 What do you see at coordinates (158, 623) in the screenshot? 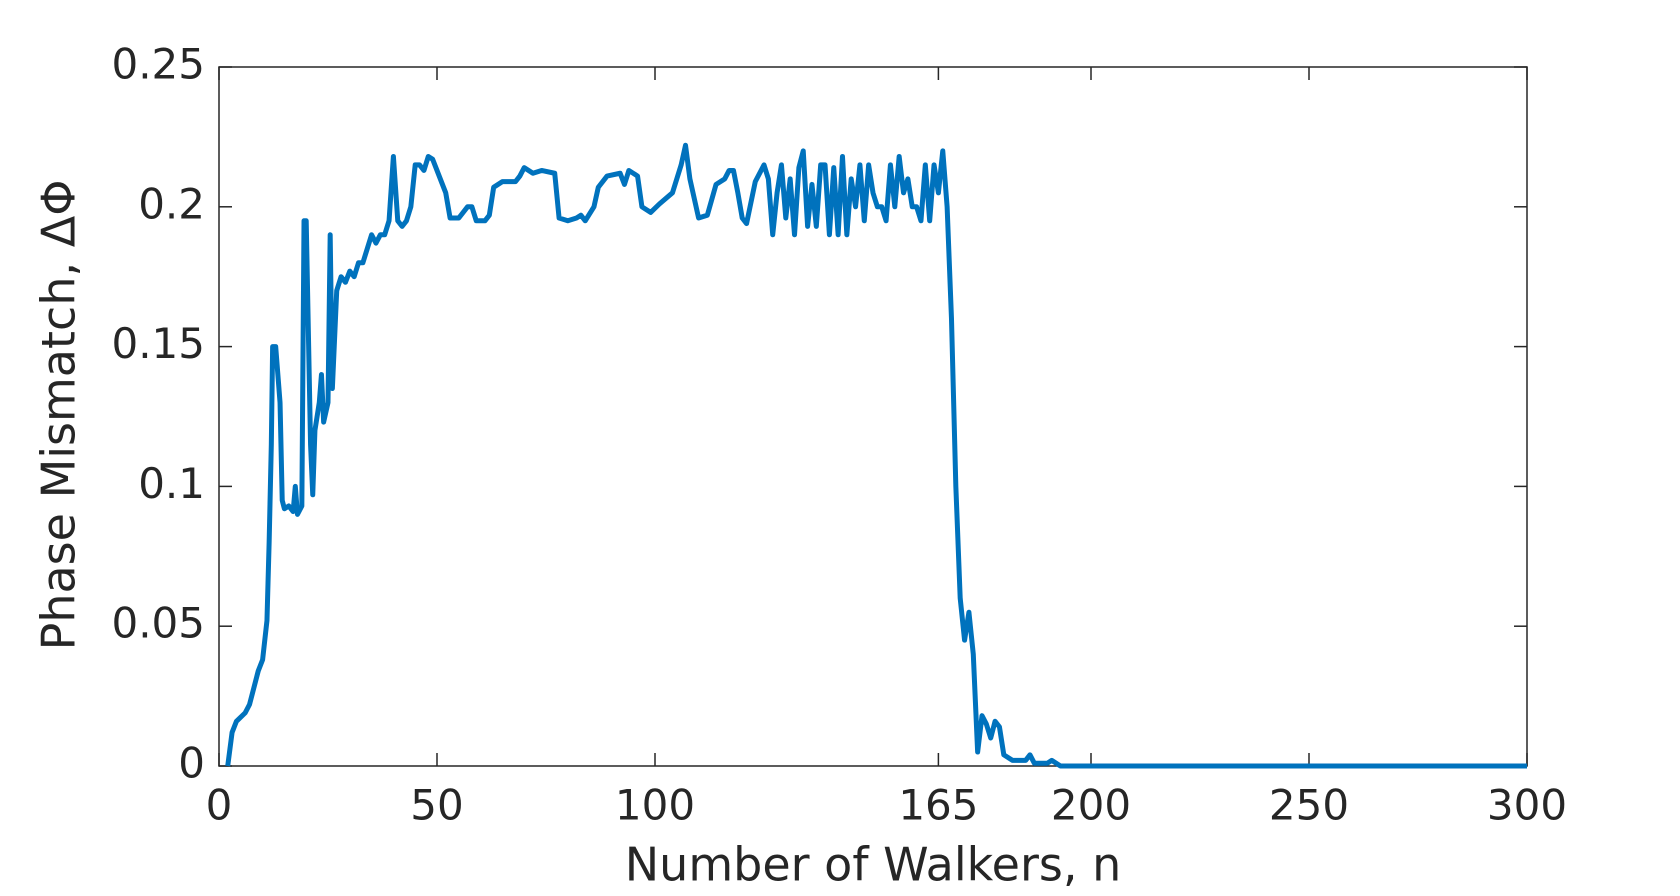
I see `y-tick-label: 0.05` at bounding box center [158, 623].